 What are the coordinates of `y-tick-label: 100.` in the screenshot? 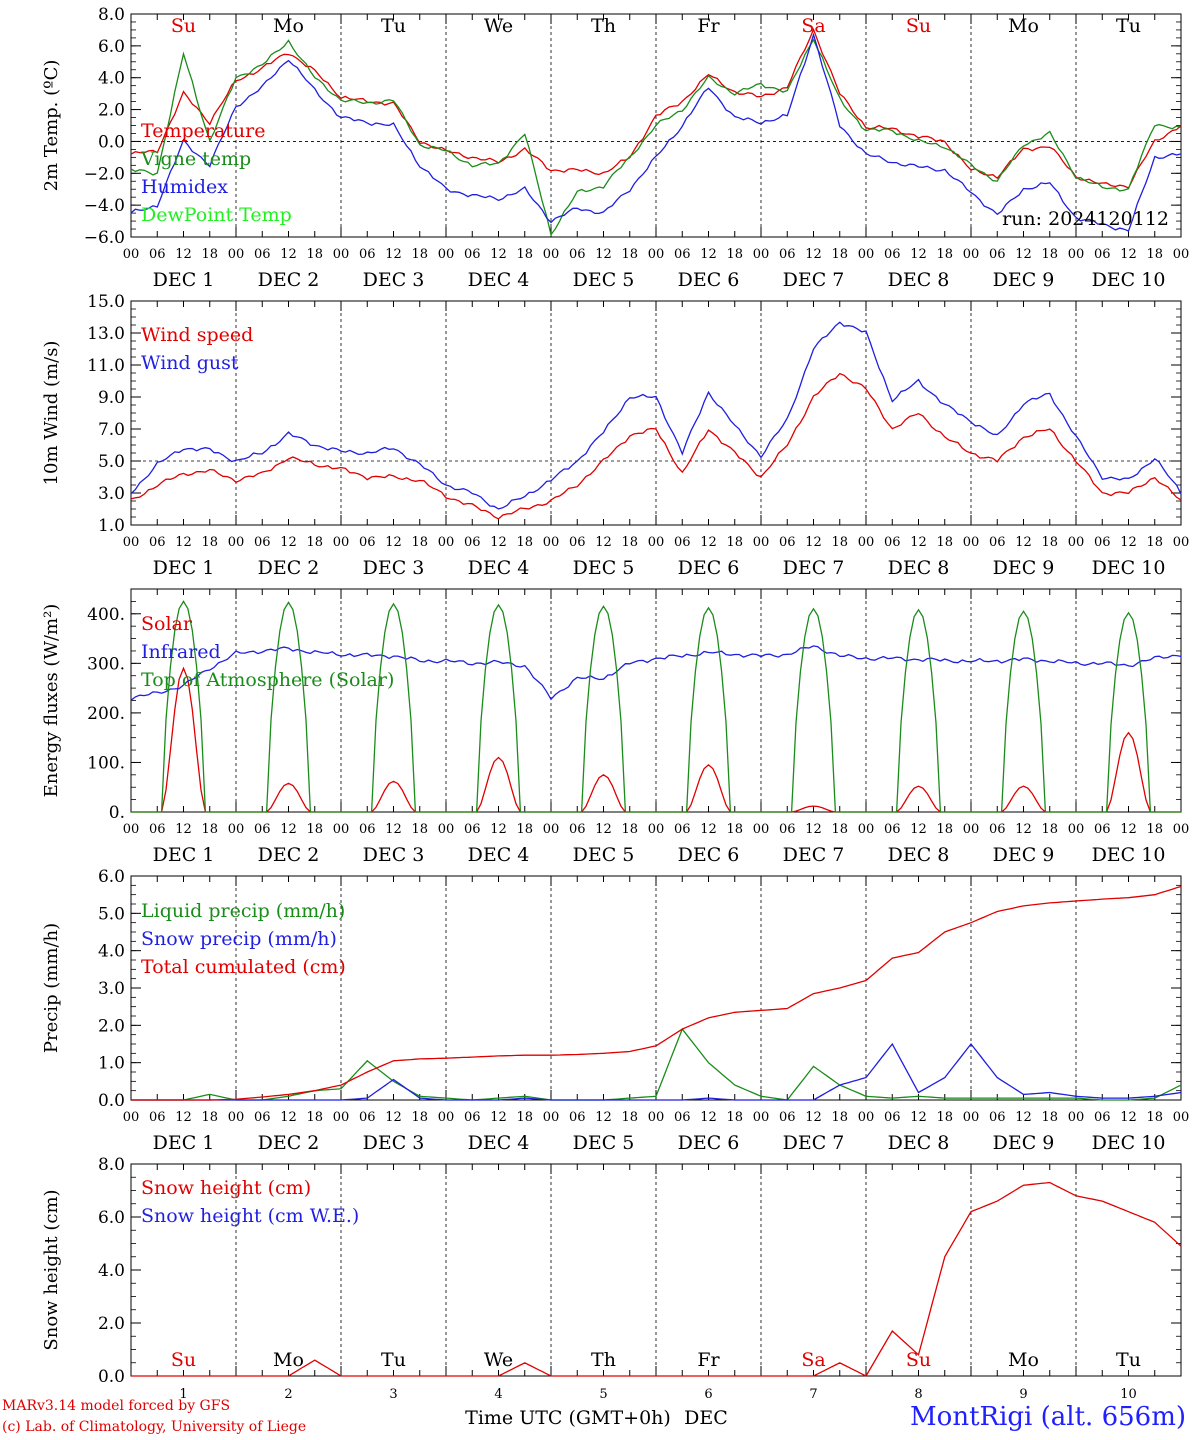 It's located at (106, 763).